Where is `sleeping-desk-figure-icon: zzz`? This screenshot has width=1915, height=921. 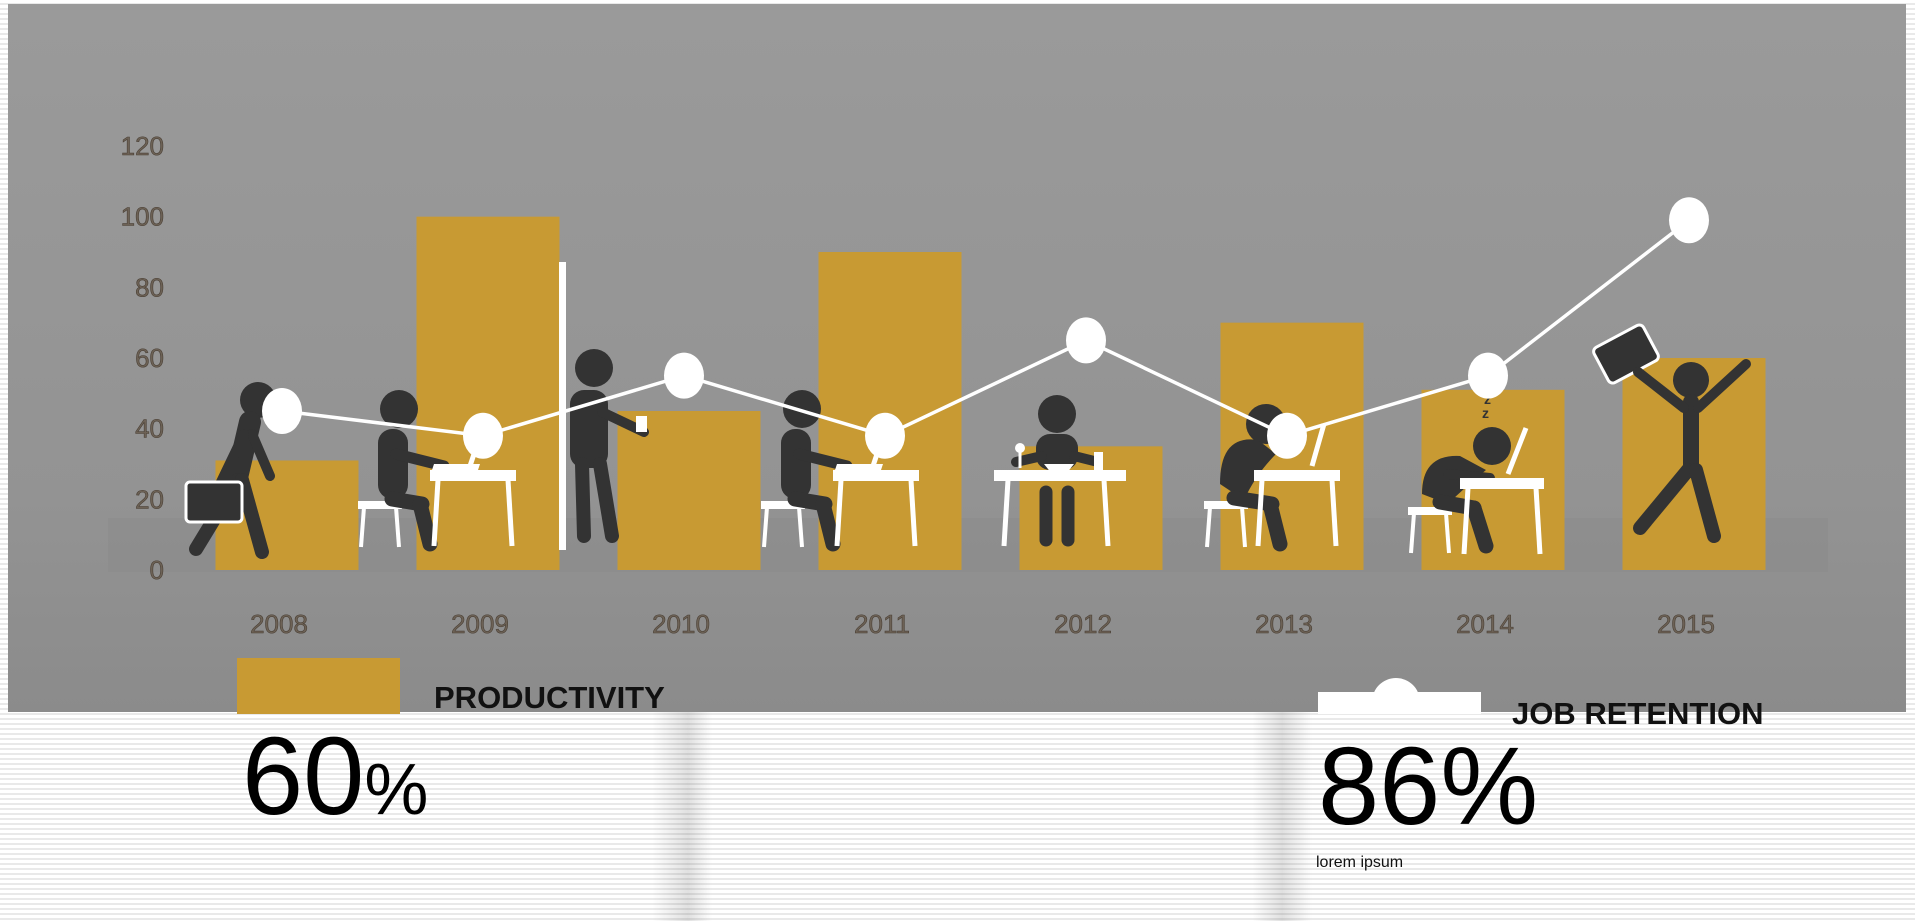
sleeping-desk-figure-icon: zzz is located at coordinates (1476, 466).